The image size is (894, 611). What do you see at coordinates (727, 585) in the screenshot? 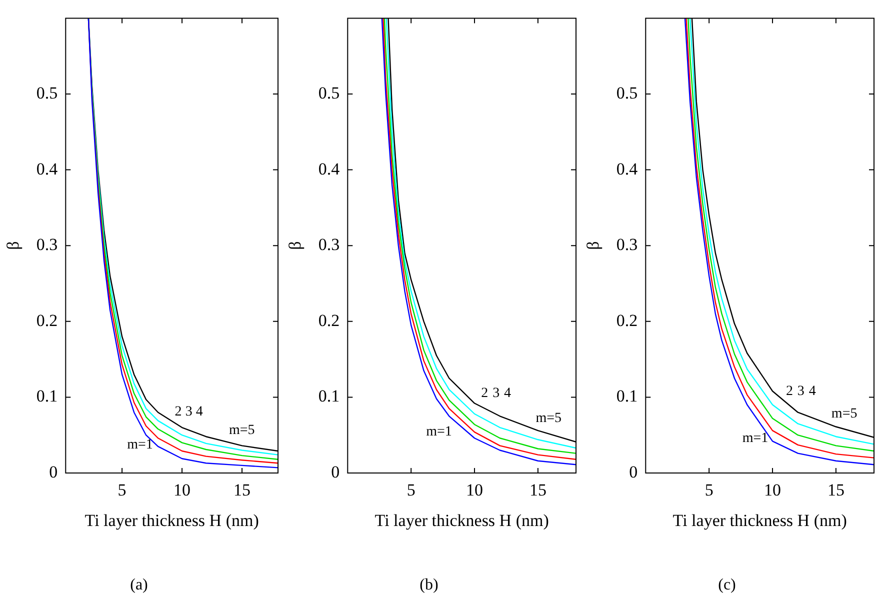
I see `text: (c)` at bounding box center [727, 585].